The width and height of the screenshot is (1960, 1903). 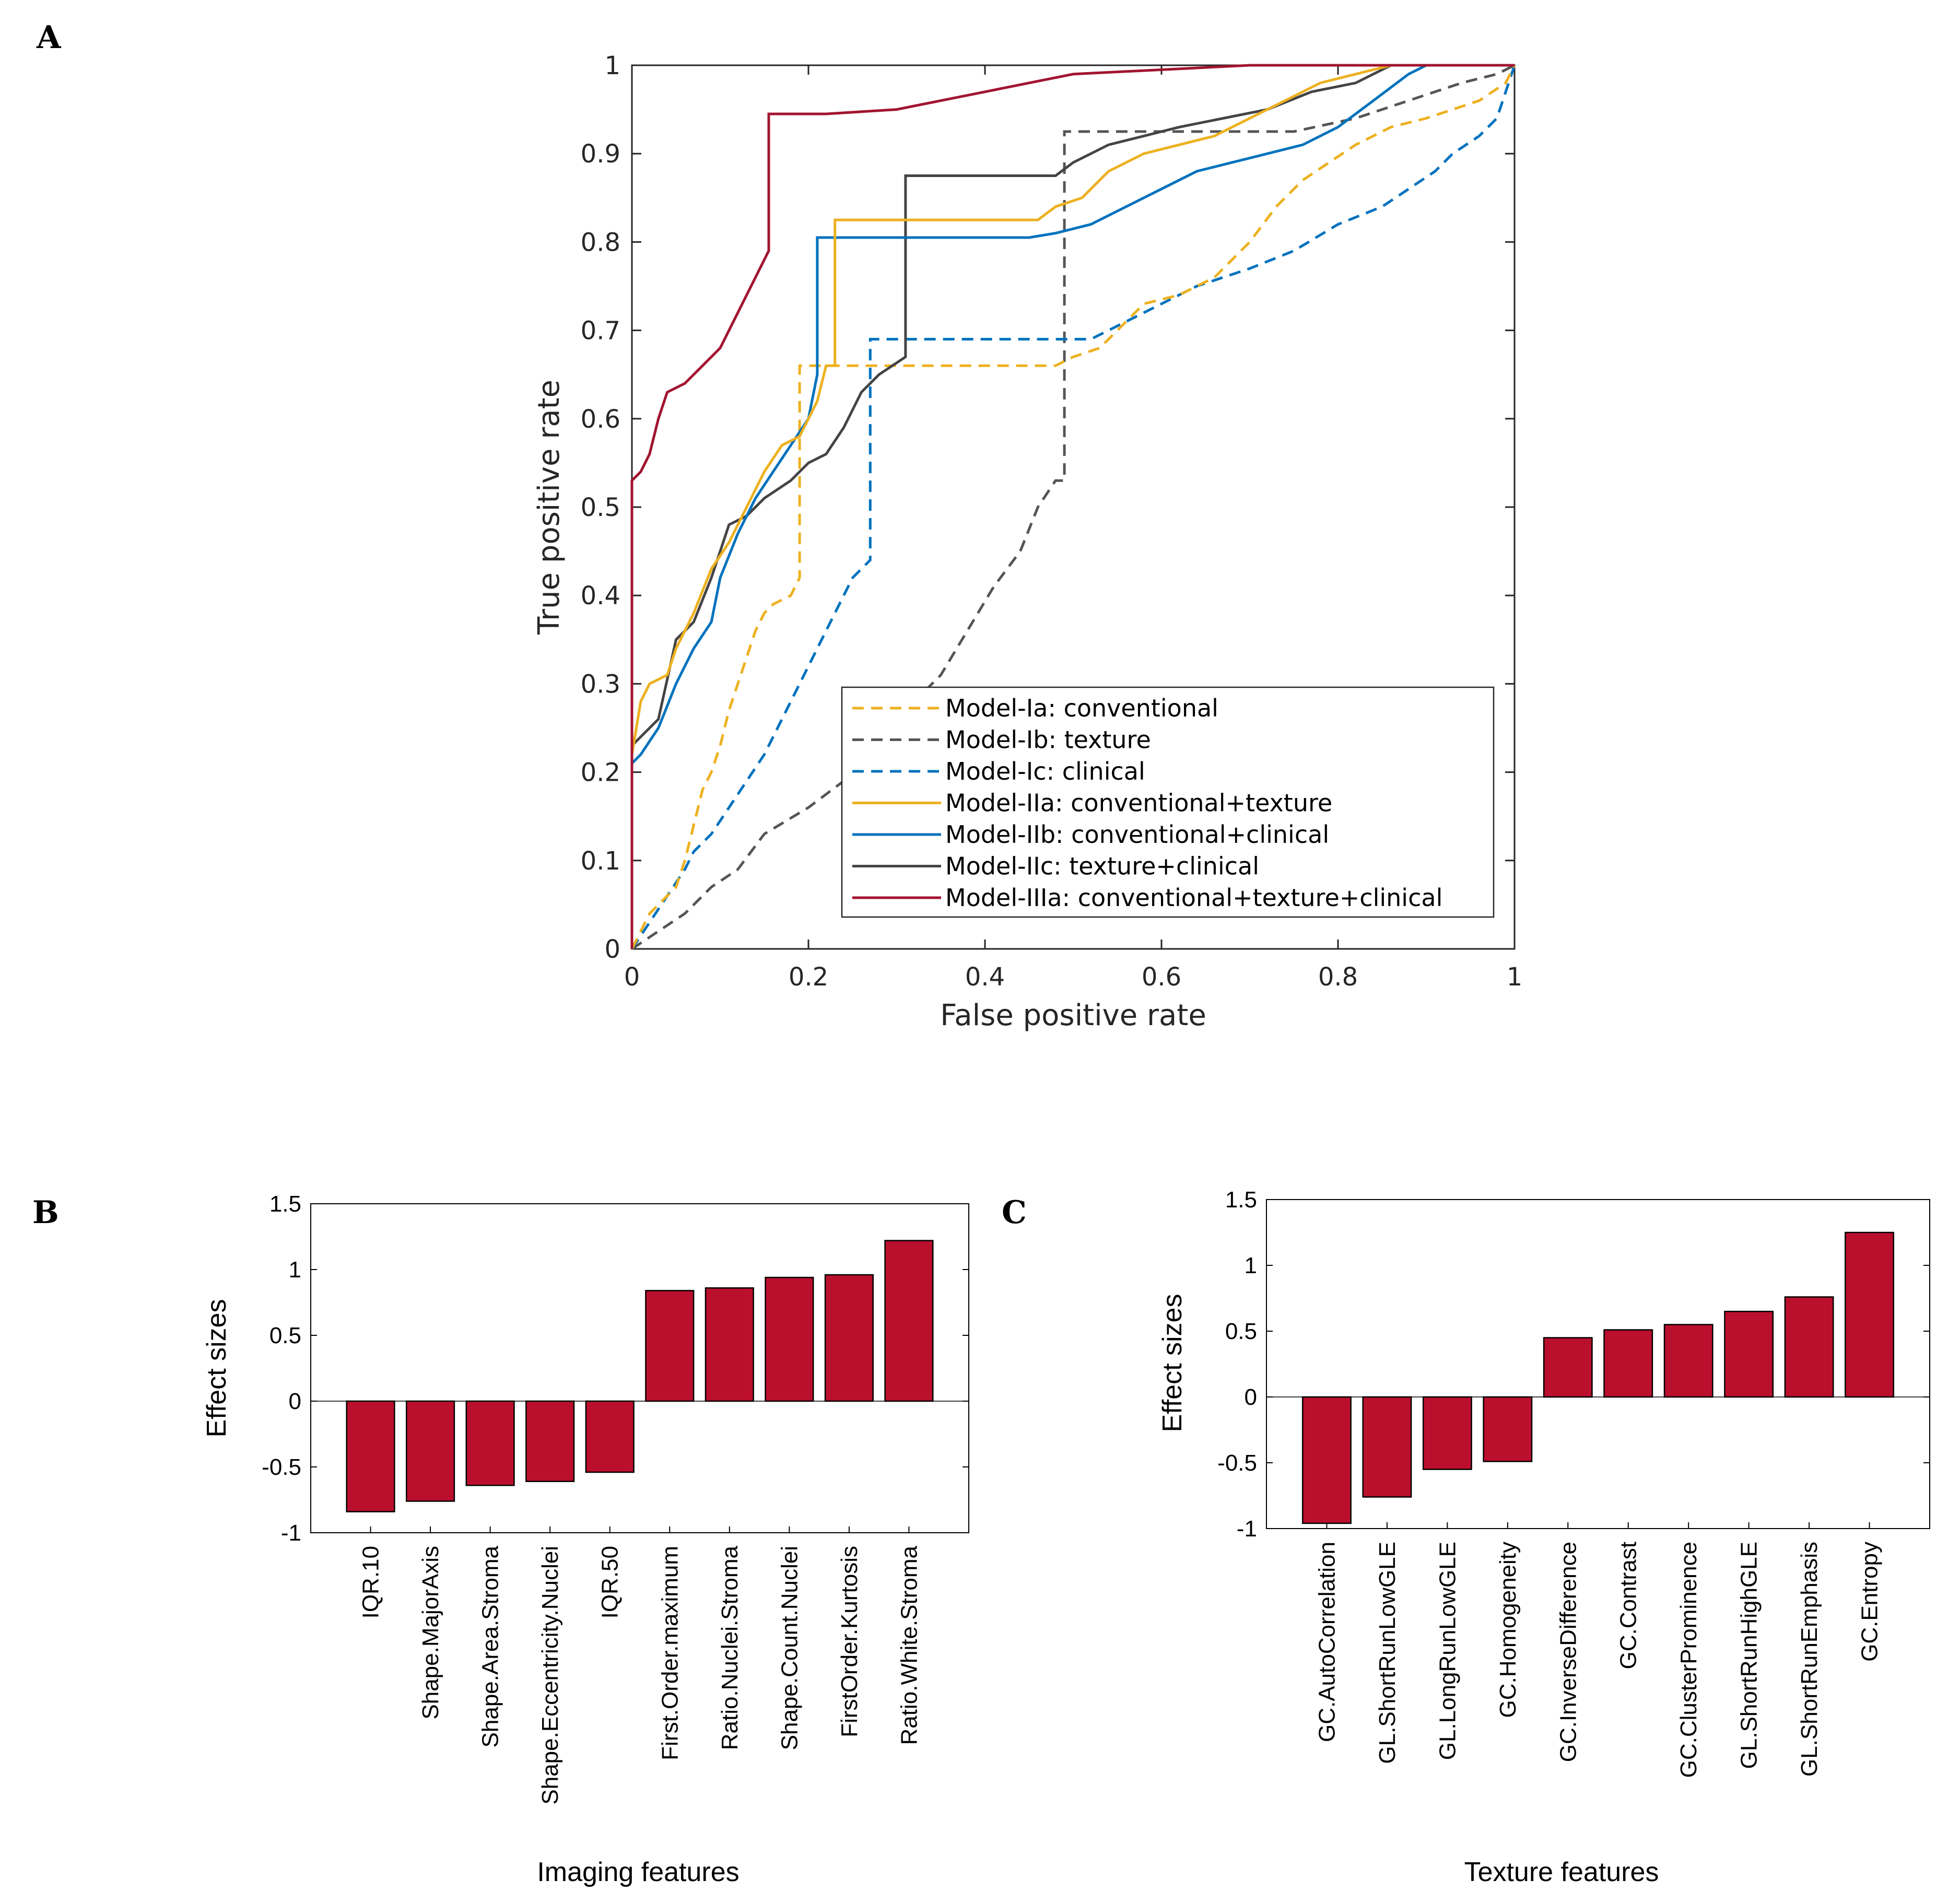 I want to click on roc-ytick-label: 0.8, so click(x=600, y=242).